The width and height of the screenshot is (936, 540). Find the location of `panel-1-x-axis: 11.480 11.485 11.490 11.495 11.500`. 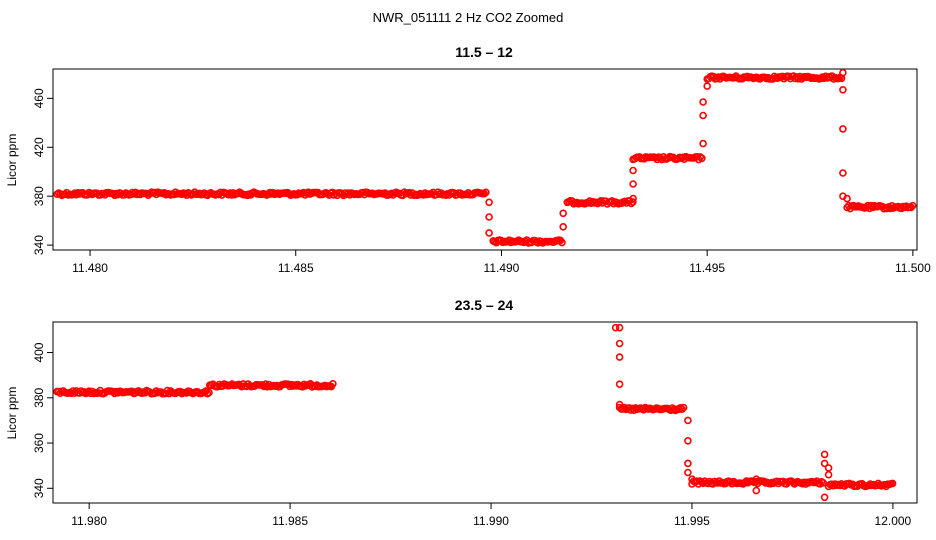

panel-1-x-axis: 11.480 11.485 11.490 11.495 11.500 is located at coordinates (501, 262).